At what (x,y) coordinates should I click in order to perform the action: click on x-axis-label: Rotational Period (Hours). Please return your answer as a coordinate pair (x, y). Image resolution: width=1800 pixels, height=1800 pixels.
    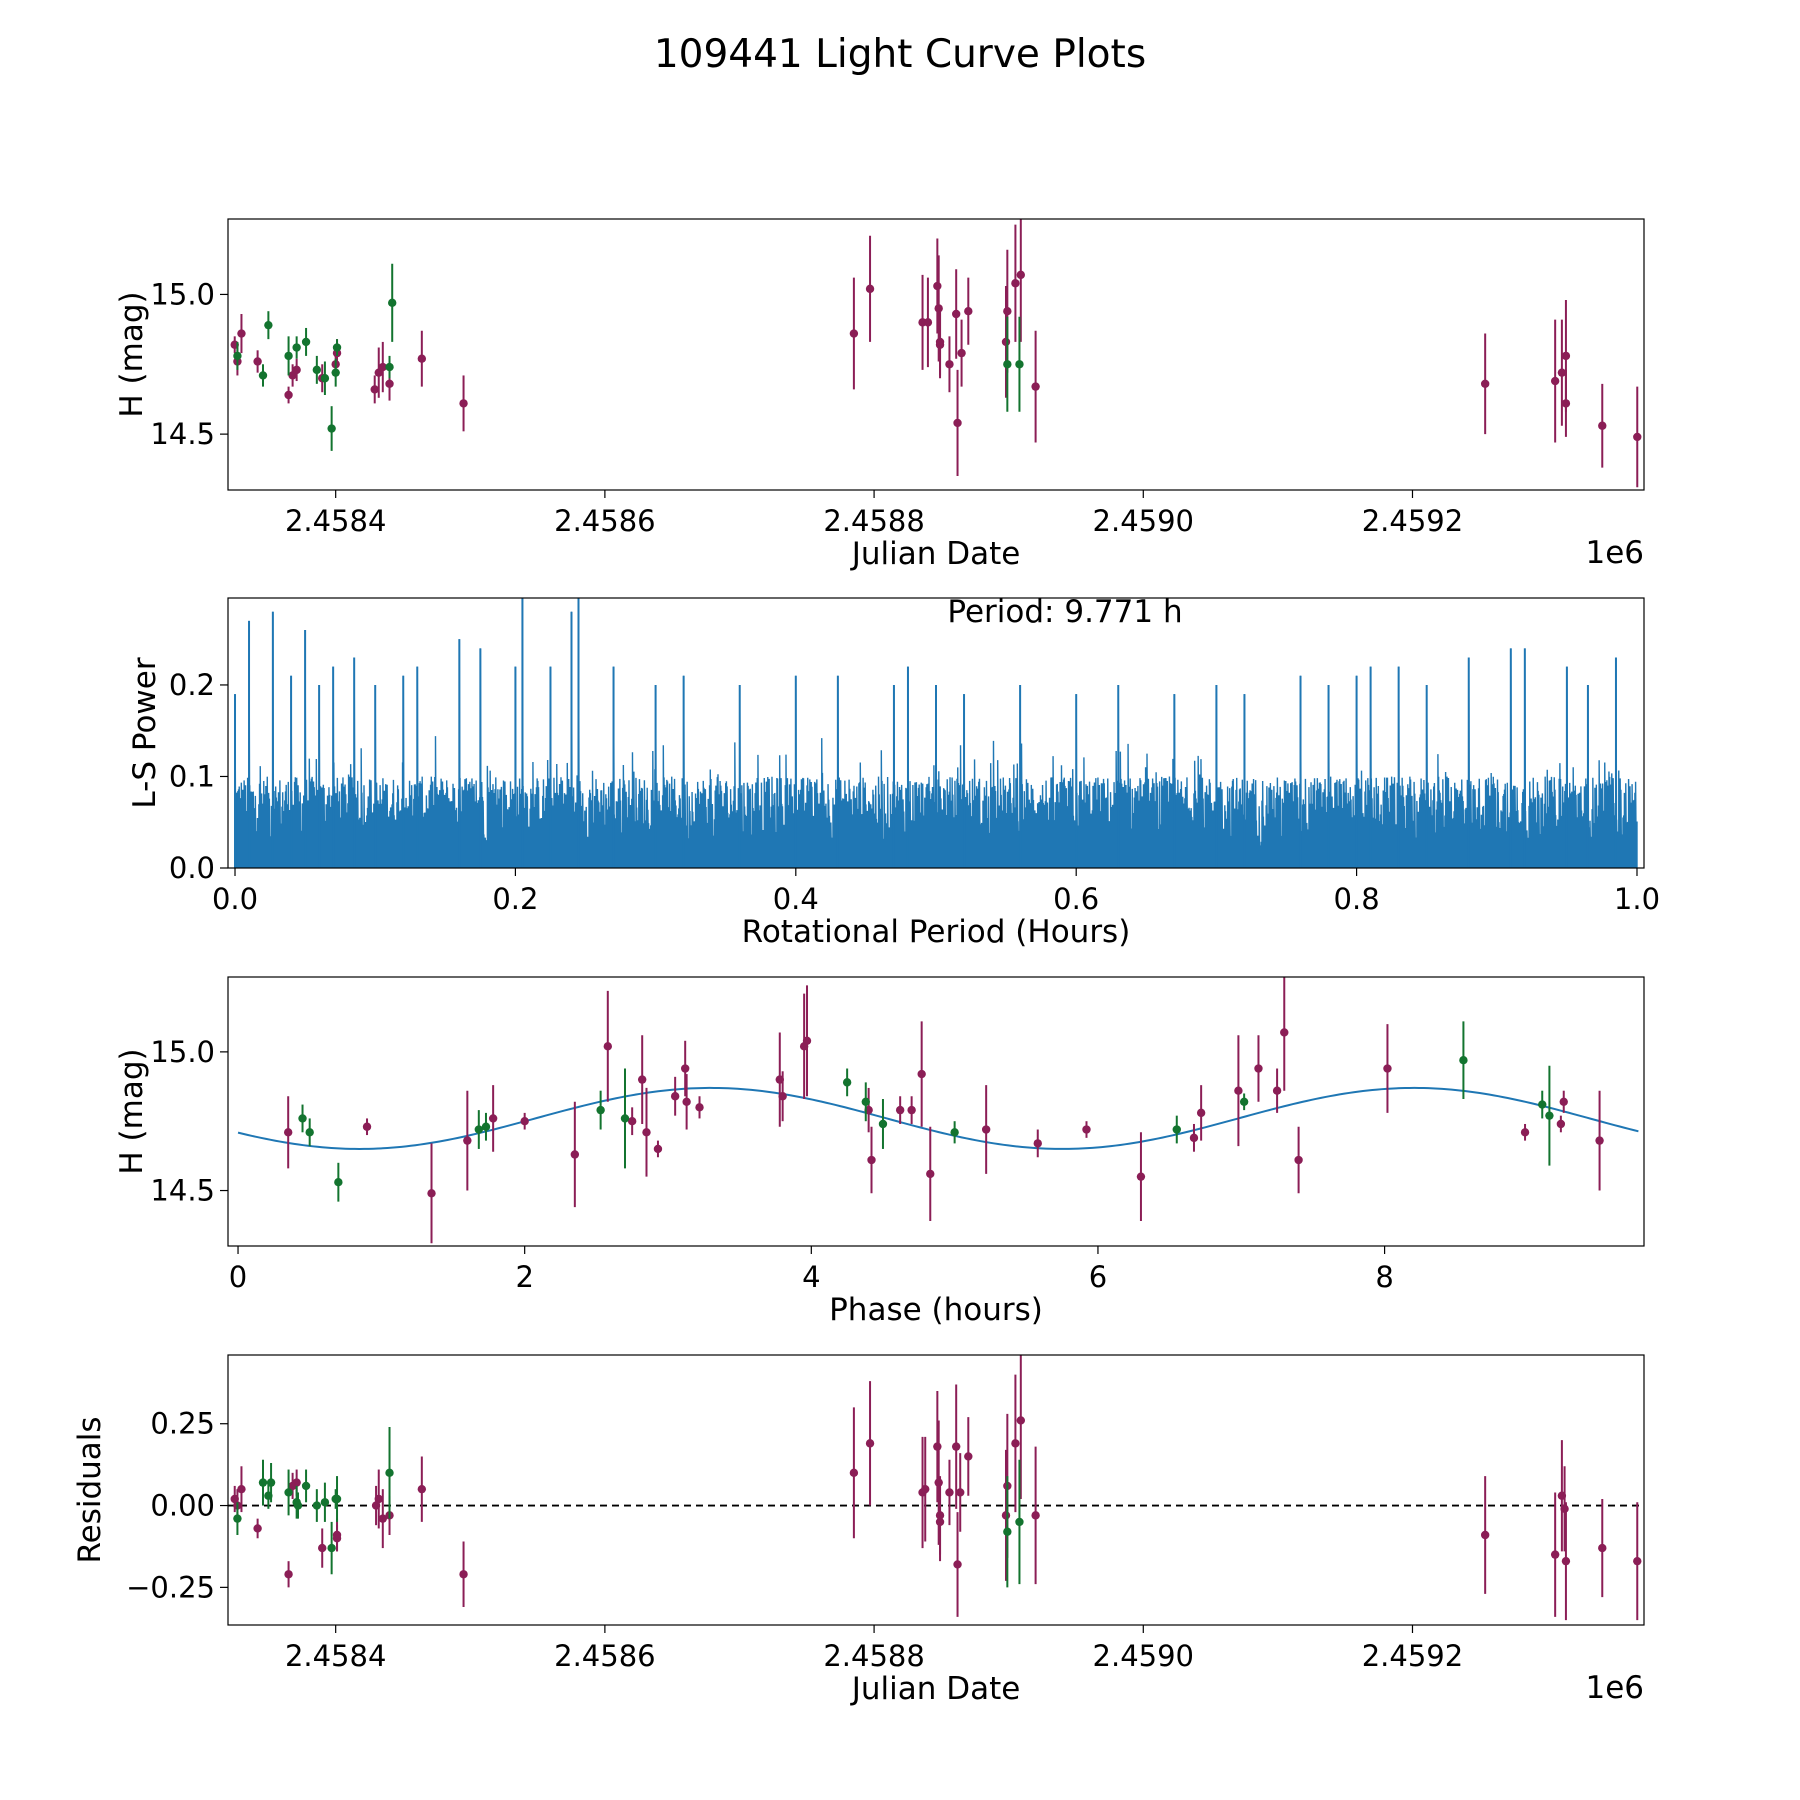
    Looking at the image, I should click on (936, 932).